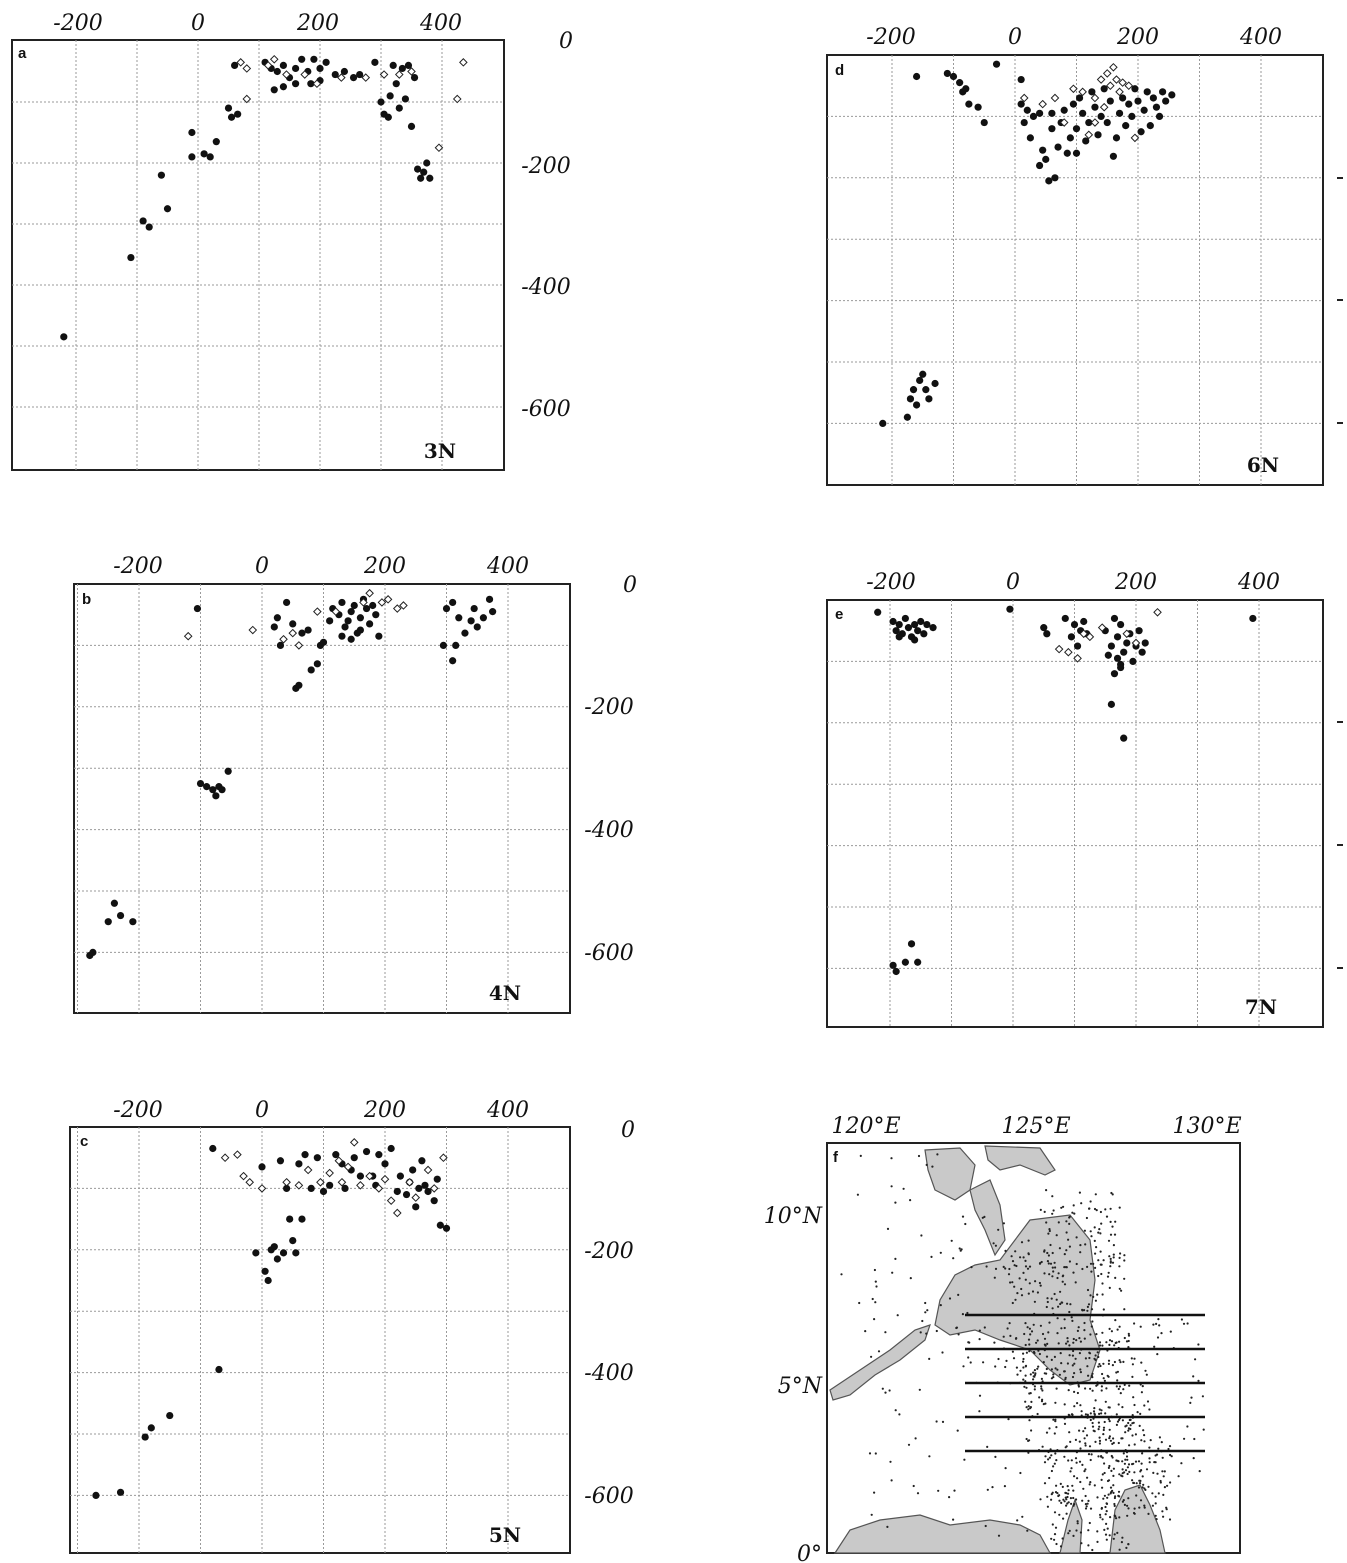 This screenshot has height=1563, width=1347. I want to click on panel-b-x-tick: -200, so click(137, 566).